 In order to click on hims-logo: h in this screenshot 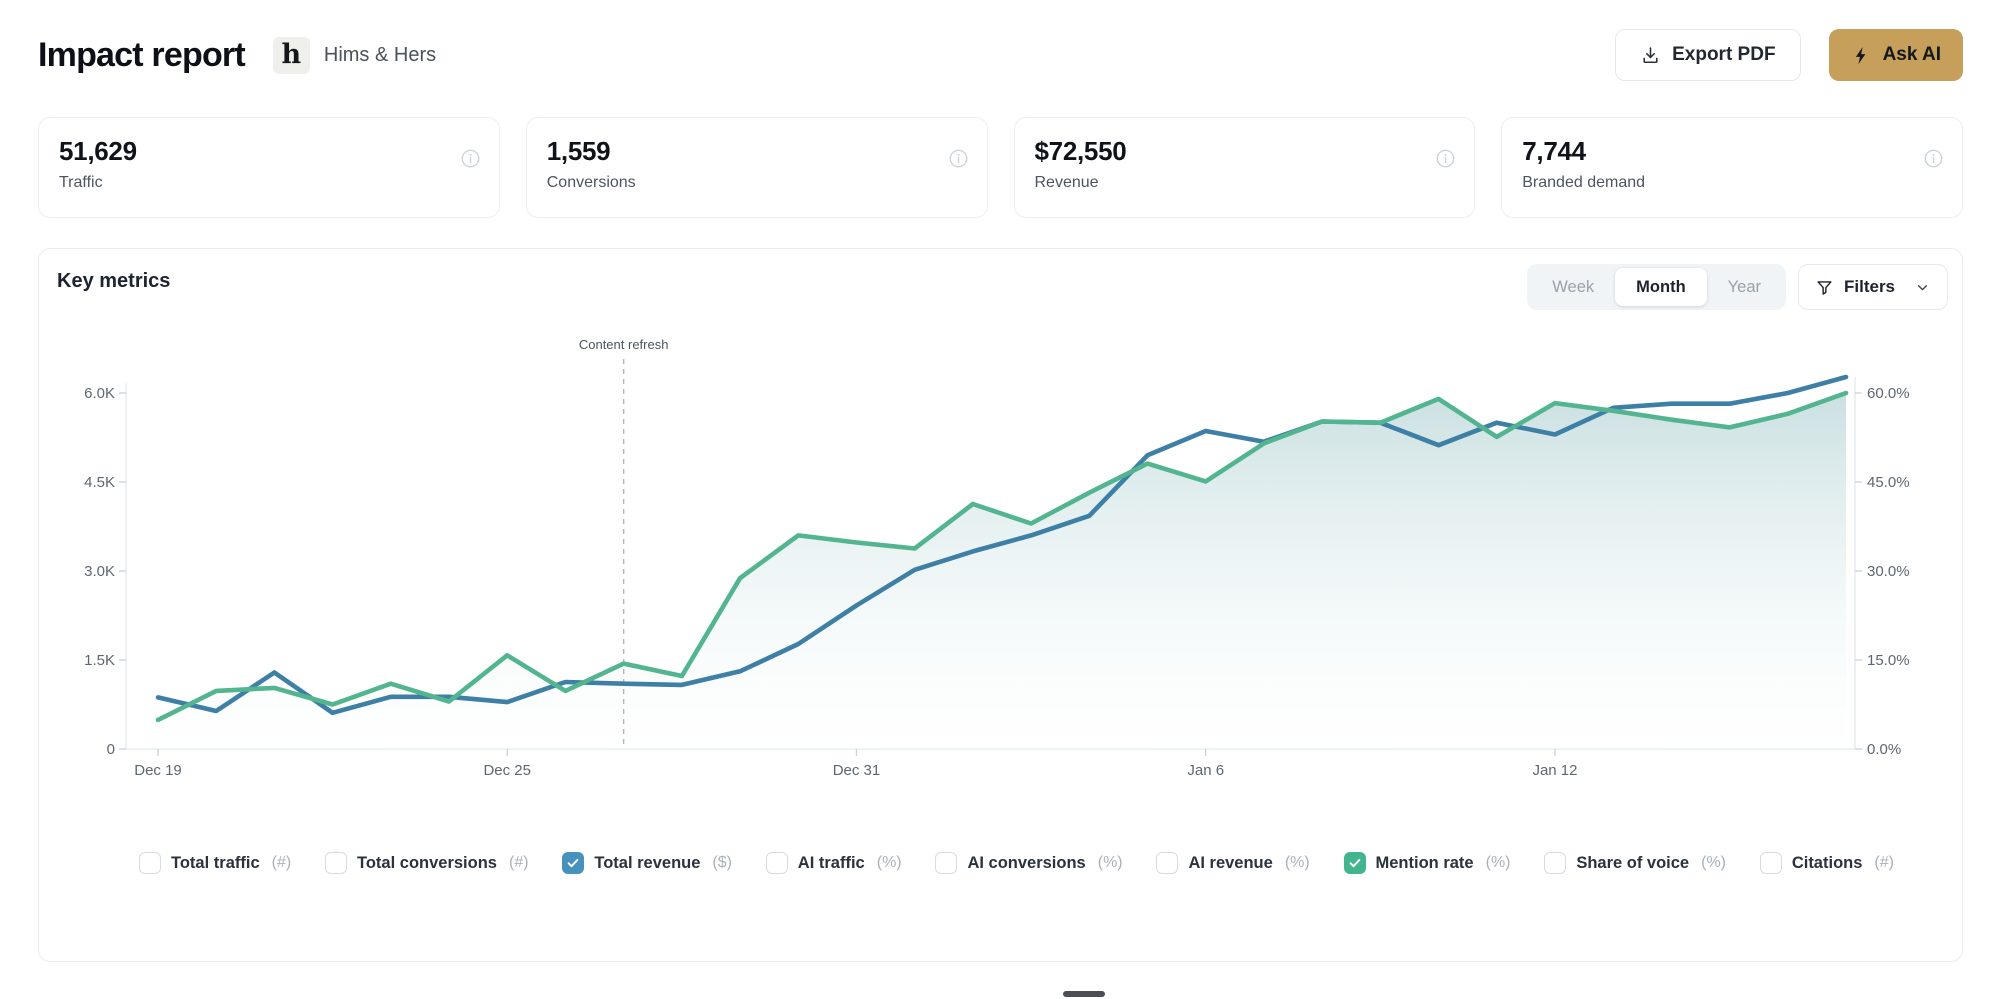, I will do `click(291, 55)`.